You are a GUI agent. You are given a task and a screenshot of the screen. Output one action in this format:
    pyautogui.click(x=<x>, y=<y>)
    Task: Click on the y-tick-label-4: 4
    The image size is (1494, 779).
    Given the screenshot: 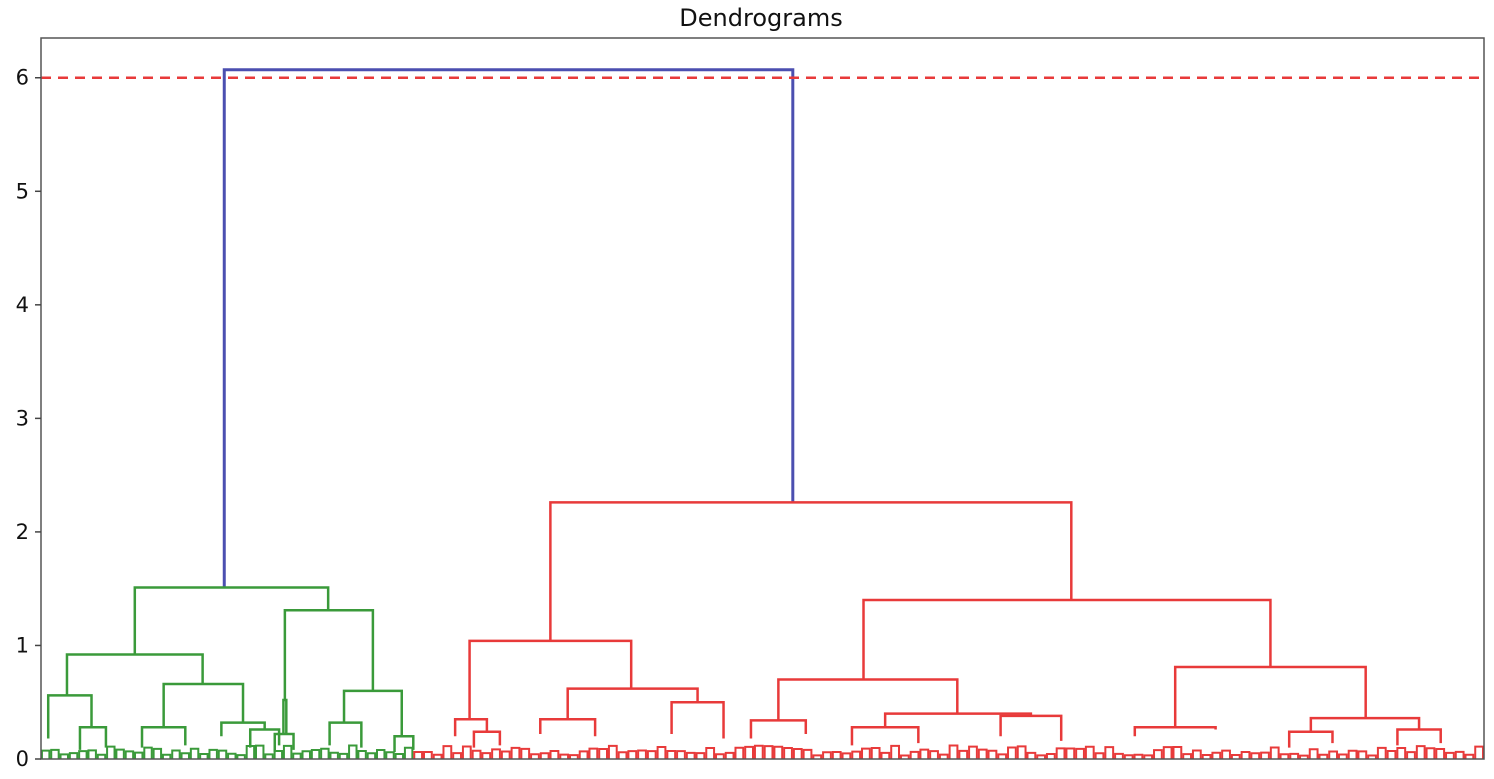 What is the action you would take?
    pyautogui.click(x=22, y=305)
    